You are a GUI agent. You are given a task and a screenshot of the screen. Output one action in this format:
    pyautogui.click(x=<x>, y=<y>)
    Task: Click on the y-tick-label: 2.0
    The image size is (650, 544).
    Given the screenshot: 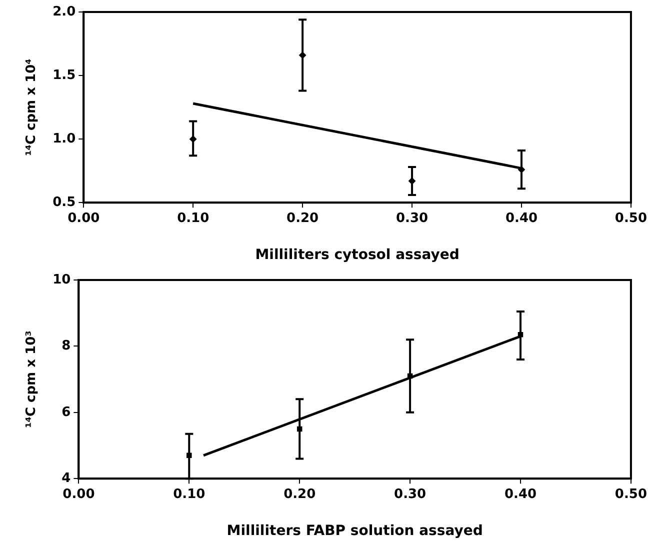 What is the action you would take?
    pyautogui.click(x=64, y=12)
    